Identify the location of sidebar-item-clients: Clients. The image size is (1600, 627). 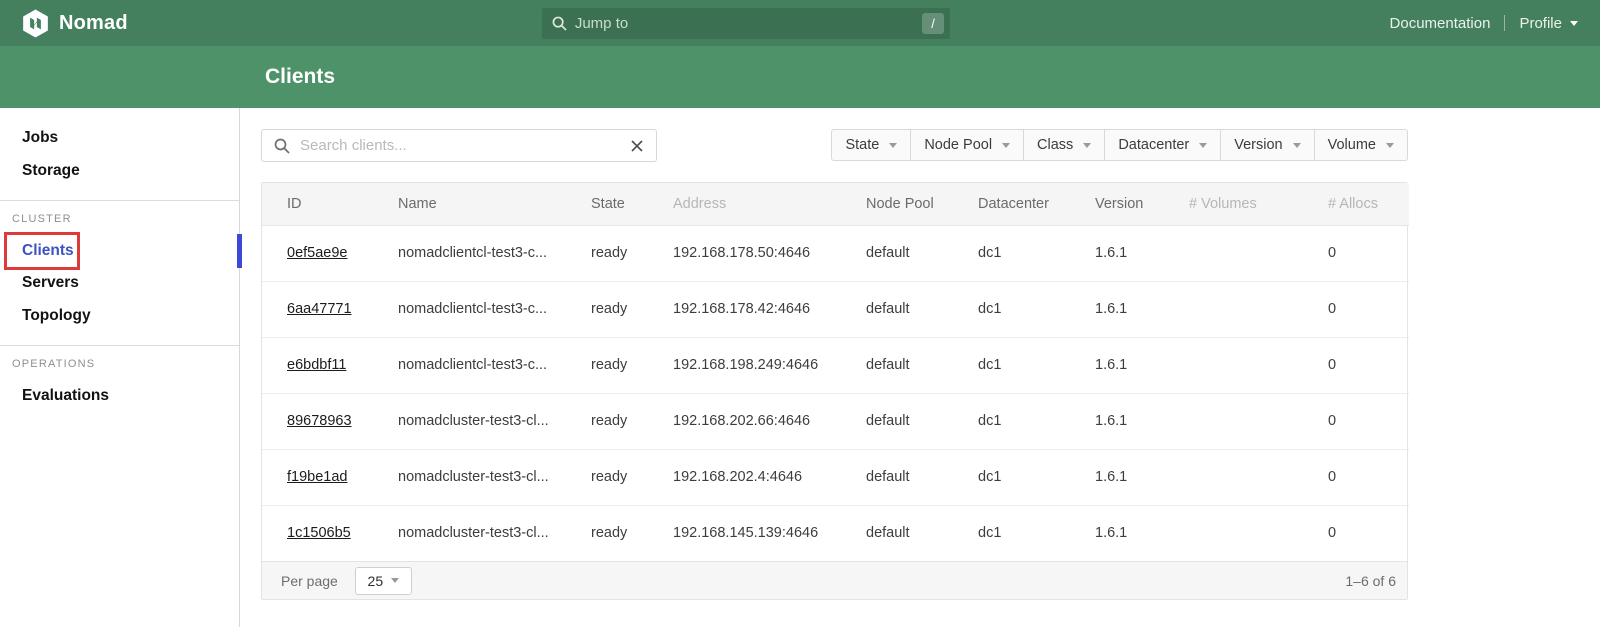
(48, 250).